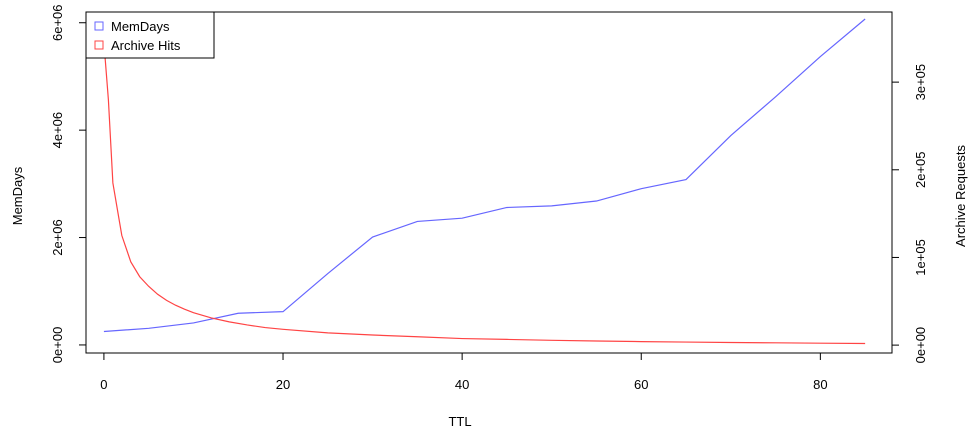  Describe the element at coordinates (920, 257) in the screenshot. I see `y-right-tick-label: 1e+05` at that location.